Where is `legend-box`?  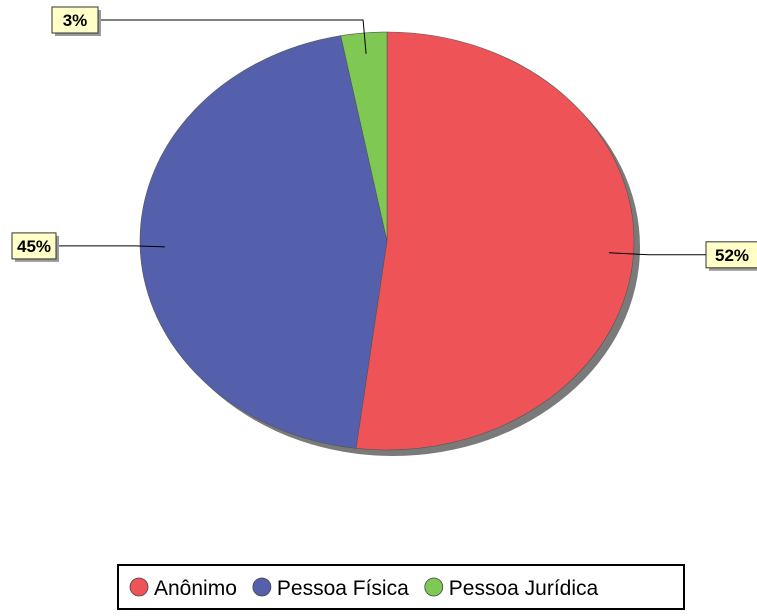
legend-box is located at coordinates (401, 587).